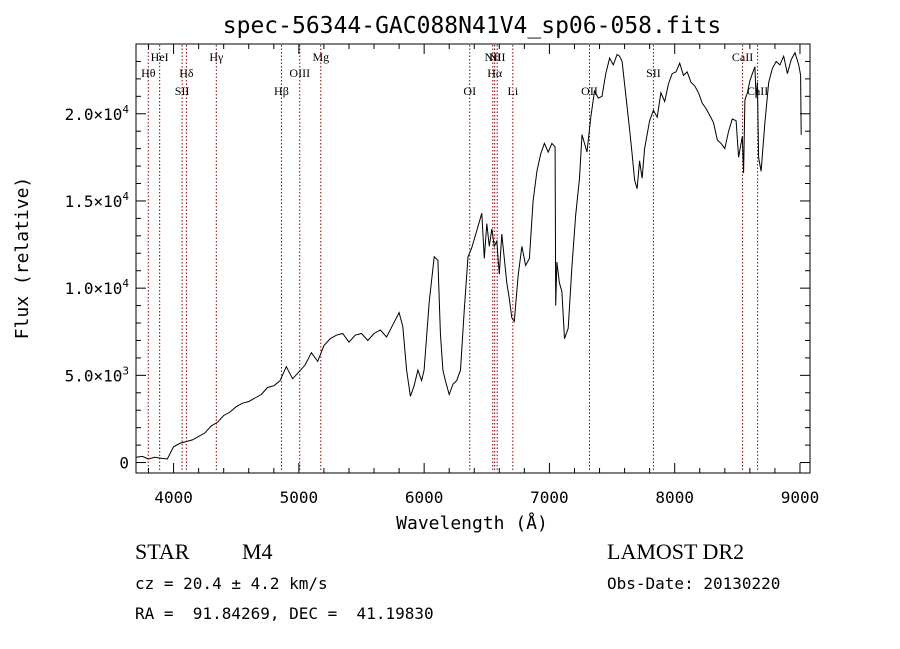  I want to click on x-tick-label: 5000, so click(299, 497).